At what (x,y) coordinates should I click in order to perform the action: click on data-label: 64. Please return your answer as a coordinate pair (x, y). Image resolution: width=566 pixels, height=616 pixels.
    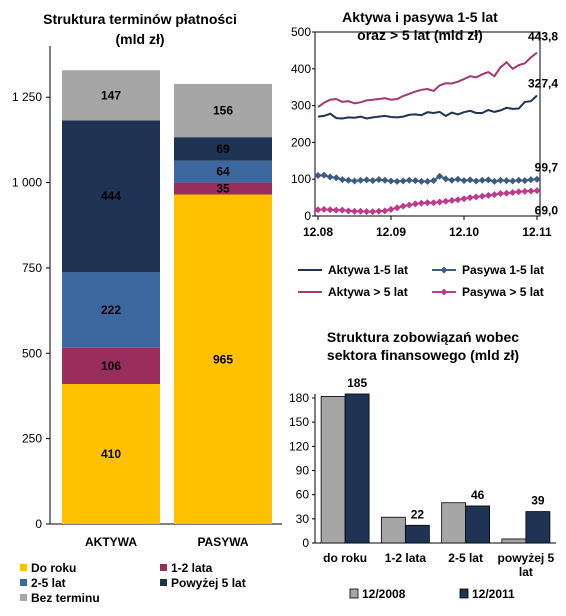
    Looking at the image, I should click on (223, 172).